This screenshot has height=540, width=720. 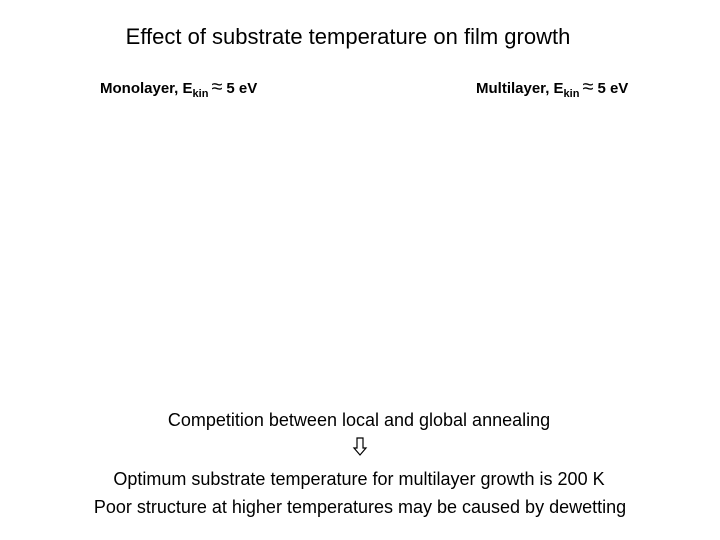 I want to click on arrow-shape, so click(x=360, y=446).